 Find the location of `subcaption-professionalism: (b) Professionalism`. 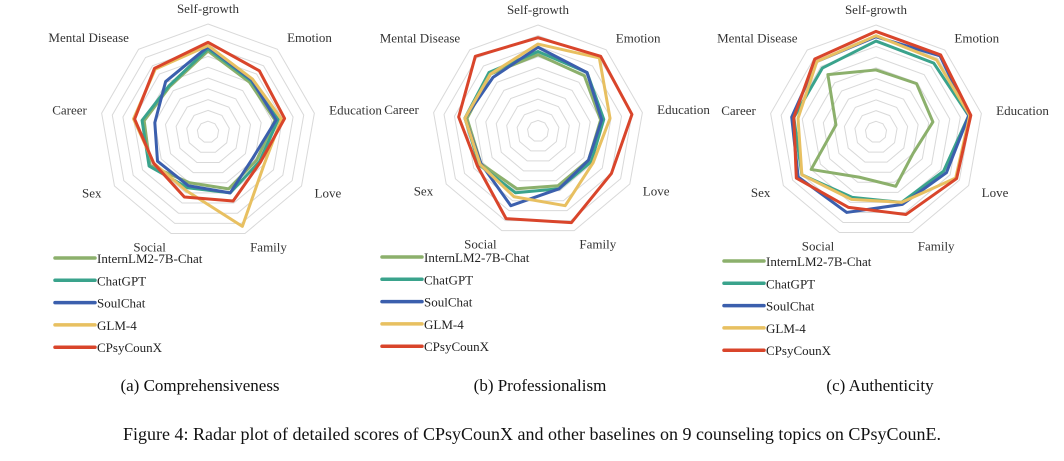

subcaption-professionalism: (b) Professionalism is located at coordinates (540, 385).